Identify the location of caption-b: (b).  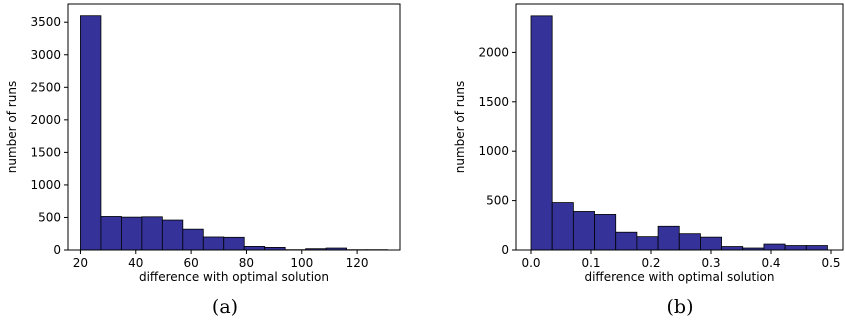
(680, 307).